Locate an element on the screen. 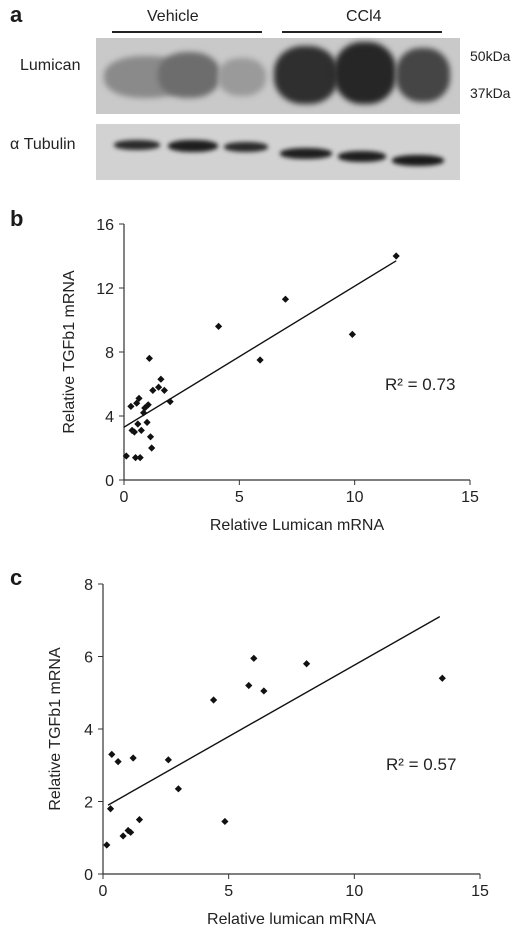  y-tick-label: 16 is located at coordinates (105, 225).